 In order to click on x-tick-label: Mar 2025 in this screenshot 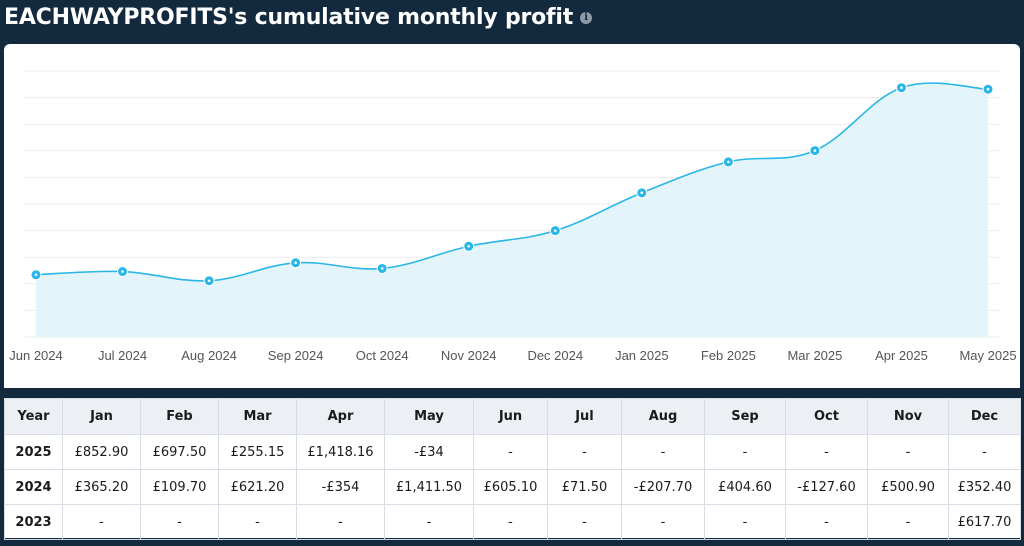, I will do `click(814, 355)`.